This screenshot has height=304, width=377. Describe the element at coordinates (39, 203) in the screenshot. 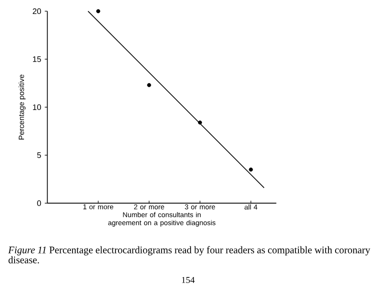

I see `y-tick-label: 0` at that location.